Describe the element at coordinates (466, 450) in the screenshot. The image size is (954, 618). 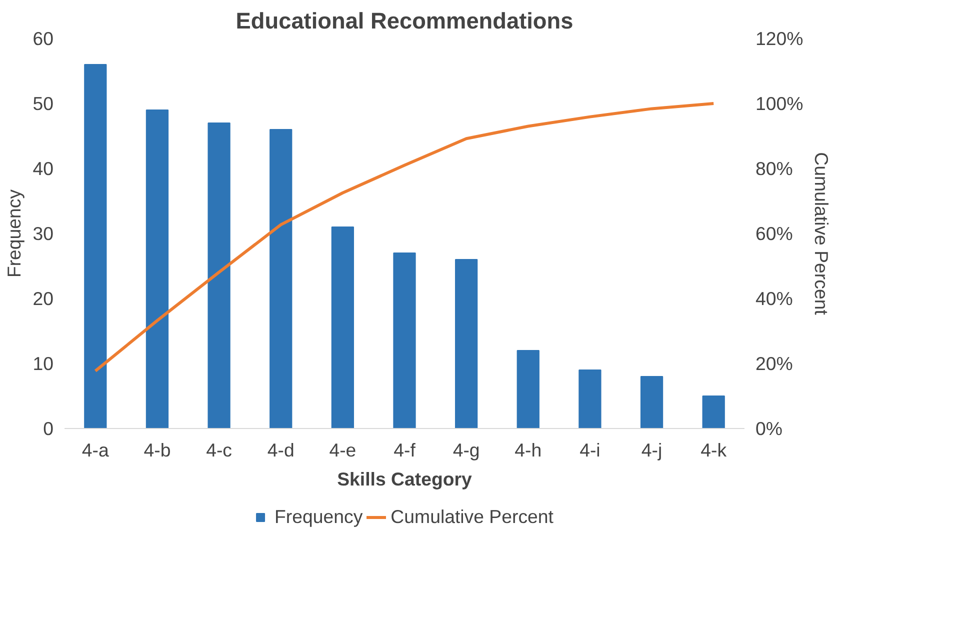
I see `x-tick-label: 4-g` at that location.